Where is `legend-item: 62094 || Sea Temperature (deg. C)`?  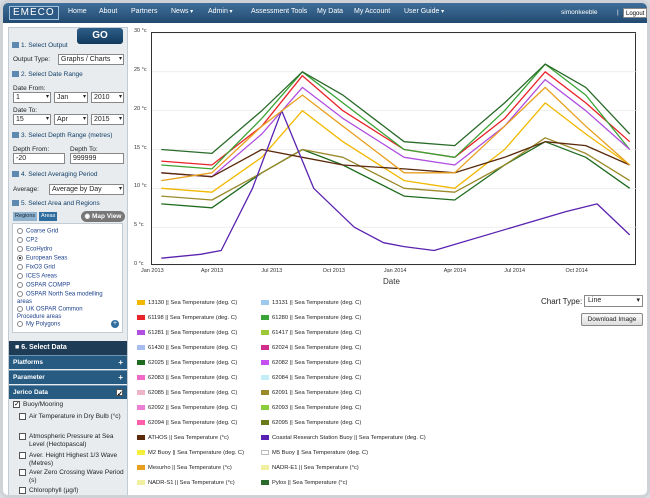 legend-item: 62094 || Sea Temperature (deg. C) is located at coordinates (187, 423).